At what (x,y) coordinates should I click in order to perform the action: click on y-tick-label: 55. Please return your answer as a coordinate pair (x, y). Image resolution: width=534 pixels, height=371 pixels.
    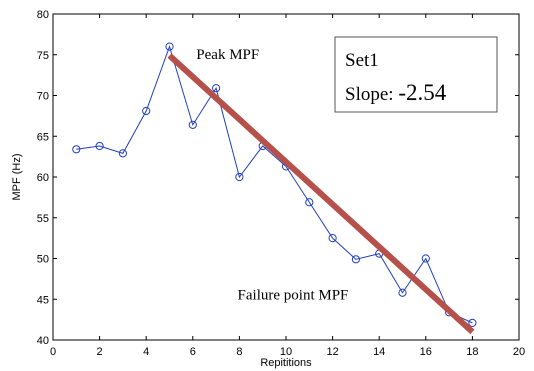
    Looking at the image, I should click on (43, 219).